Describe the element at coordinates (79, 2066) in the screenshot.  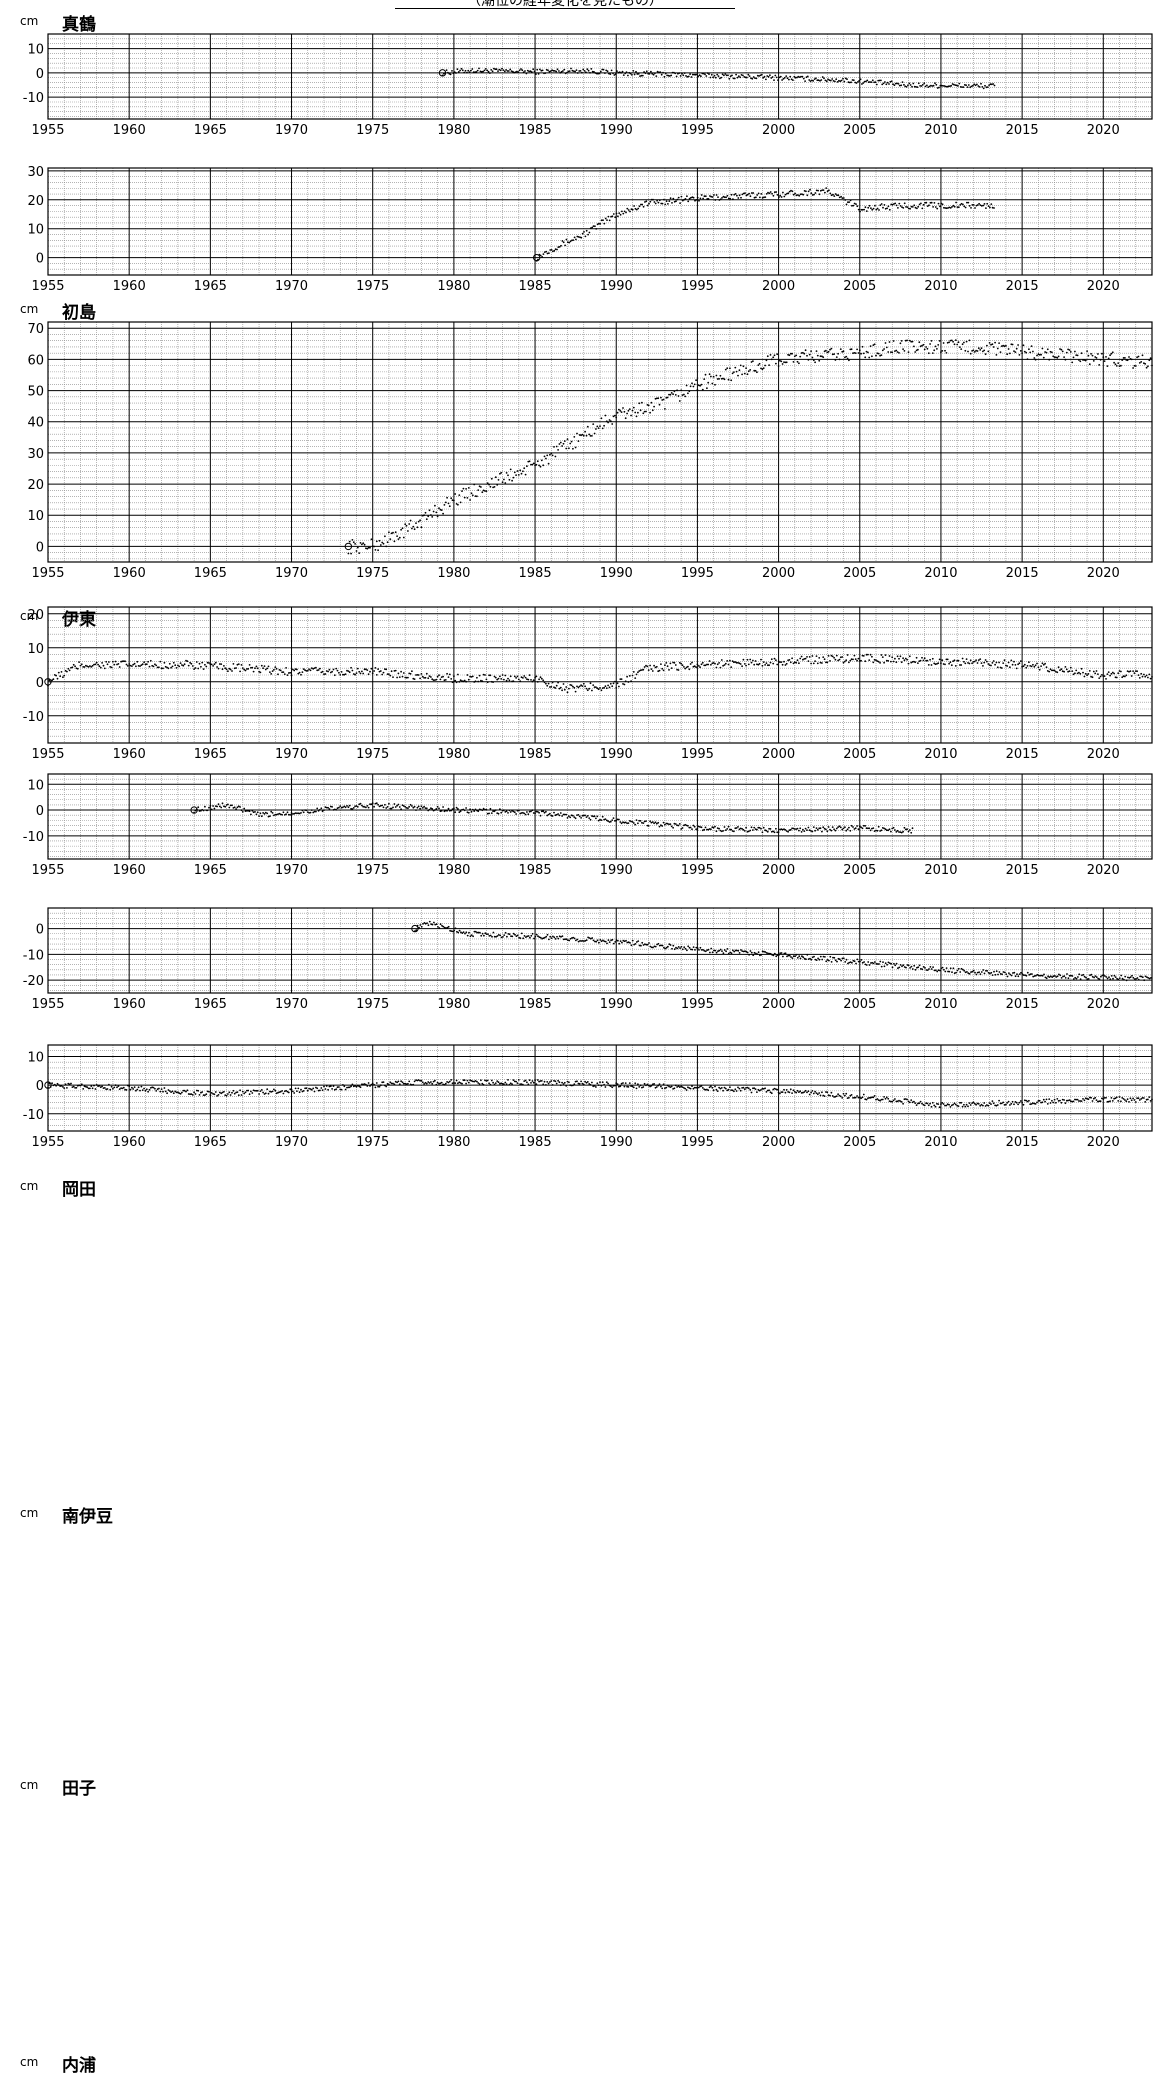
I see `station-name: 内浦` at that location.